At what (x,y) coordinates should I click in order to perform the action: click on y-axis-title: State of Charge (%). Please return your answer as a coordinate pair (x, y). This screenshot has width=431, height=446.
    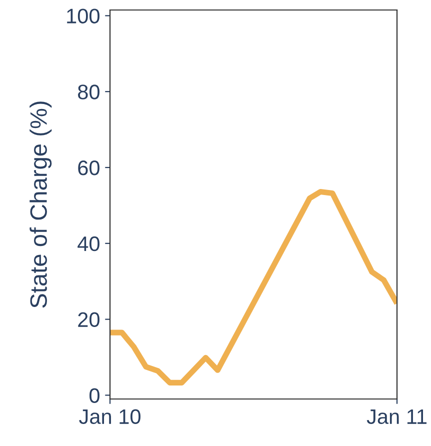
    Looking at the image, I should click on (41, 205).